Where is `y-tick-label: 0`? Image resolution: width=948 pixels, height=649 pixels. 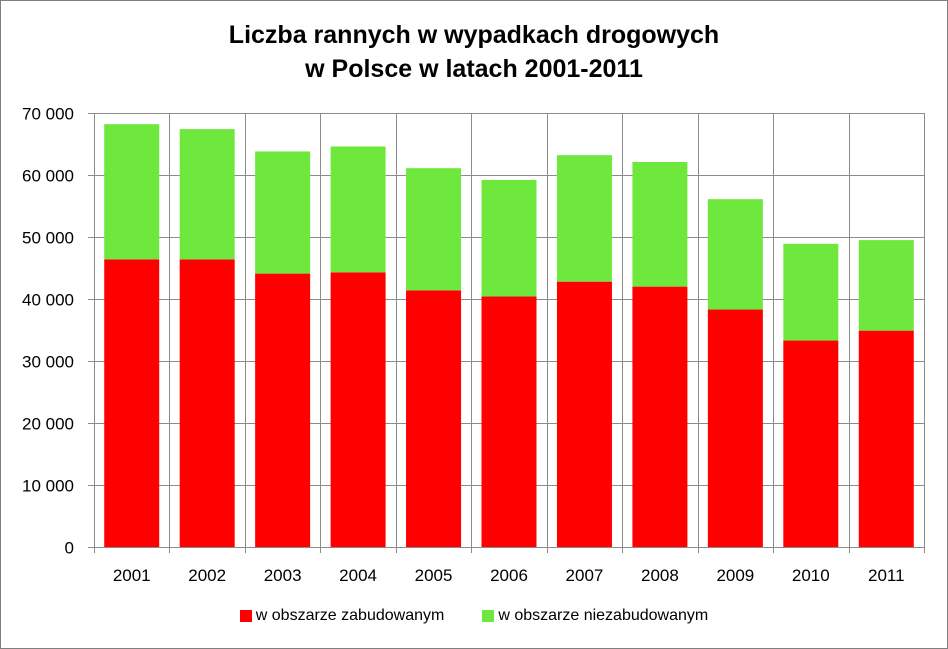
y-tick-label: 0 is located at coordinates (69, 548).